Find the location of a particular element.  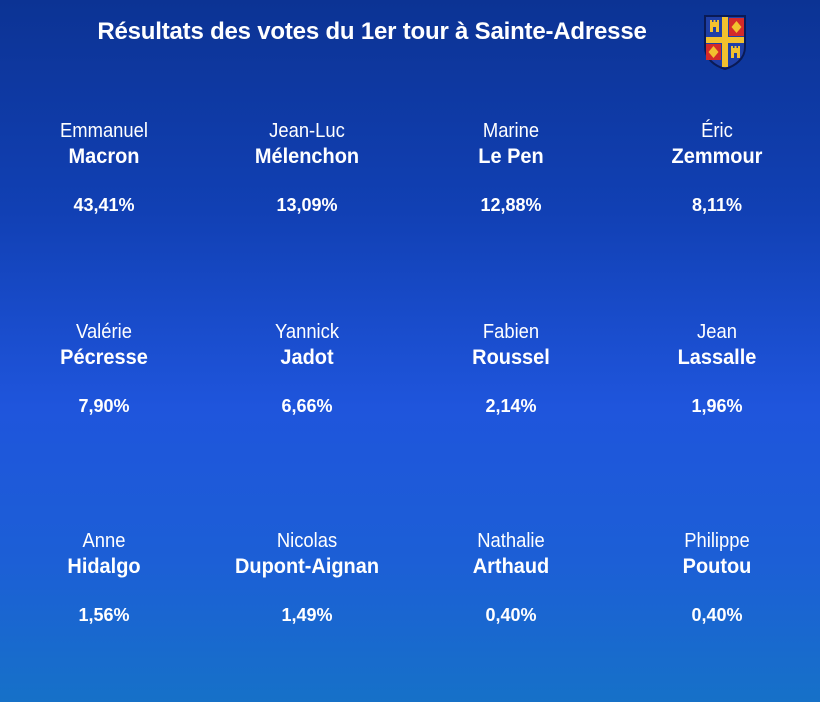

candidate-first-name: Jean is located at coordinates (717, 332).